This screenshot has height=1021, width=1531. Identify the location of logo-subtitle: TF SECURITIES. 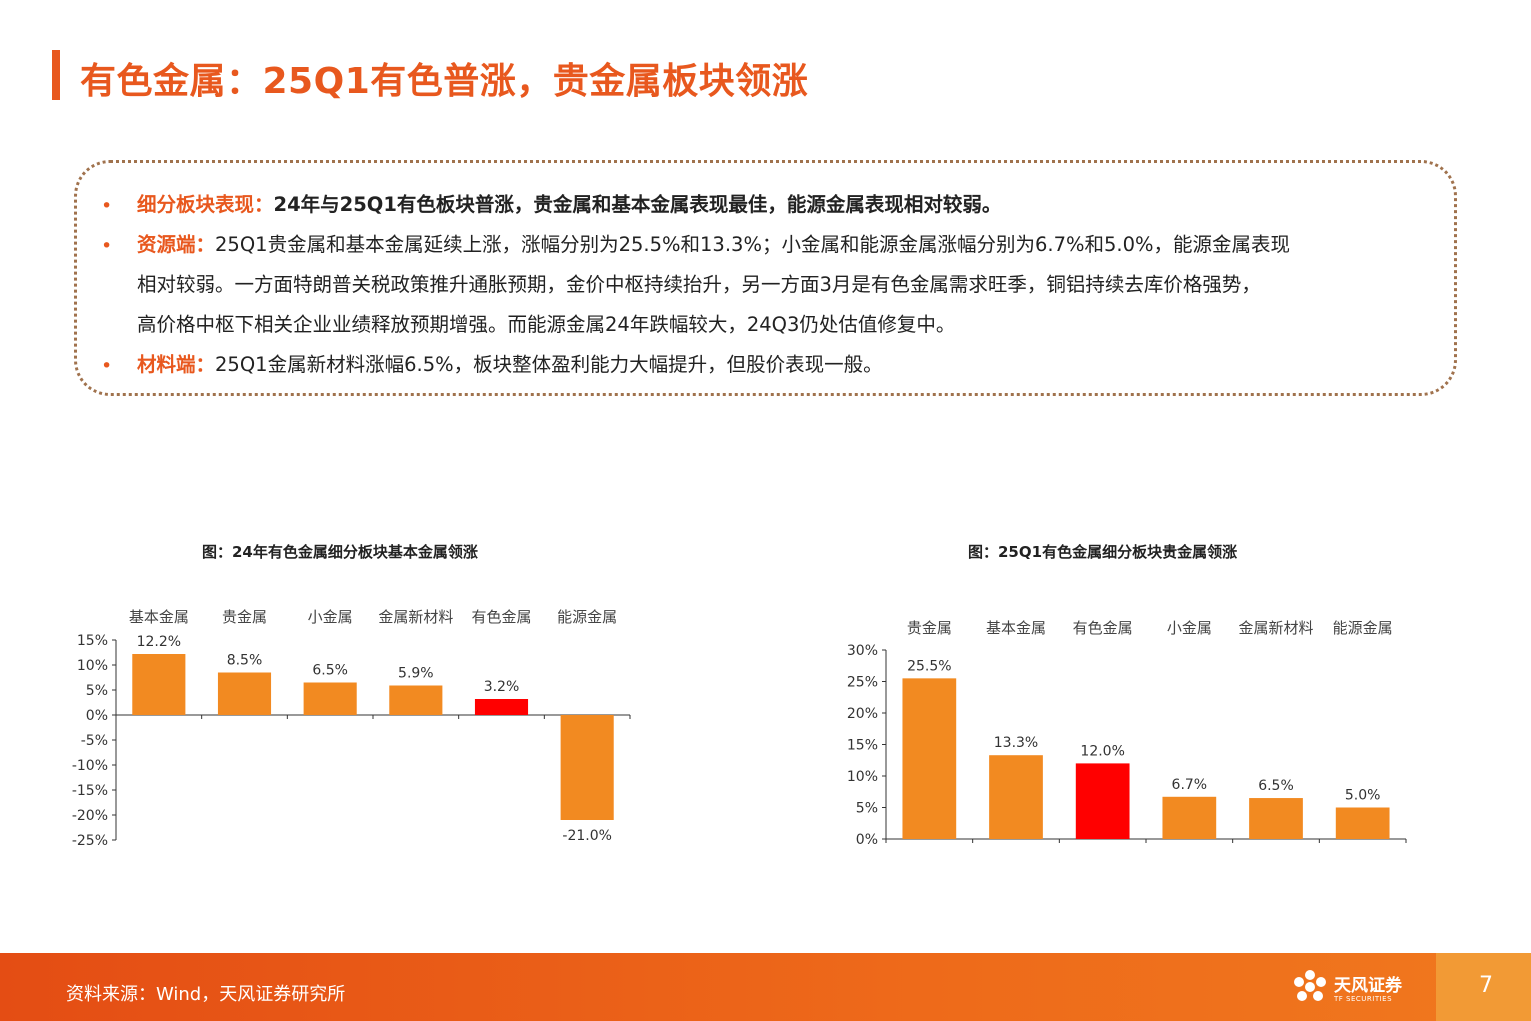
(1363, 999).